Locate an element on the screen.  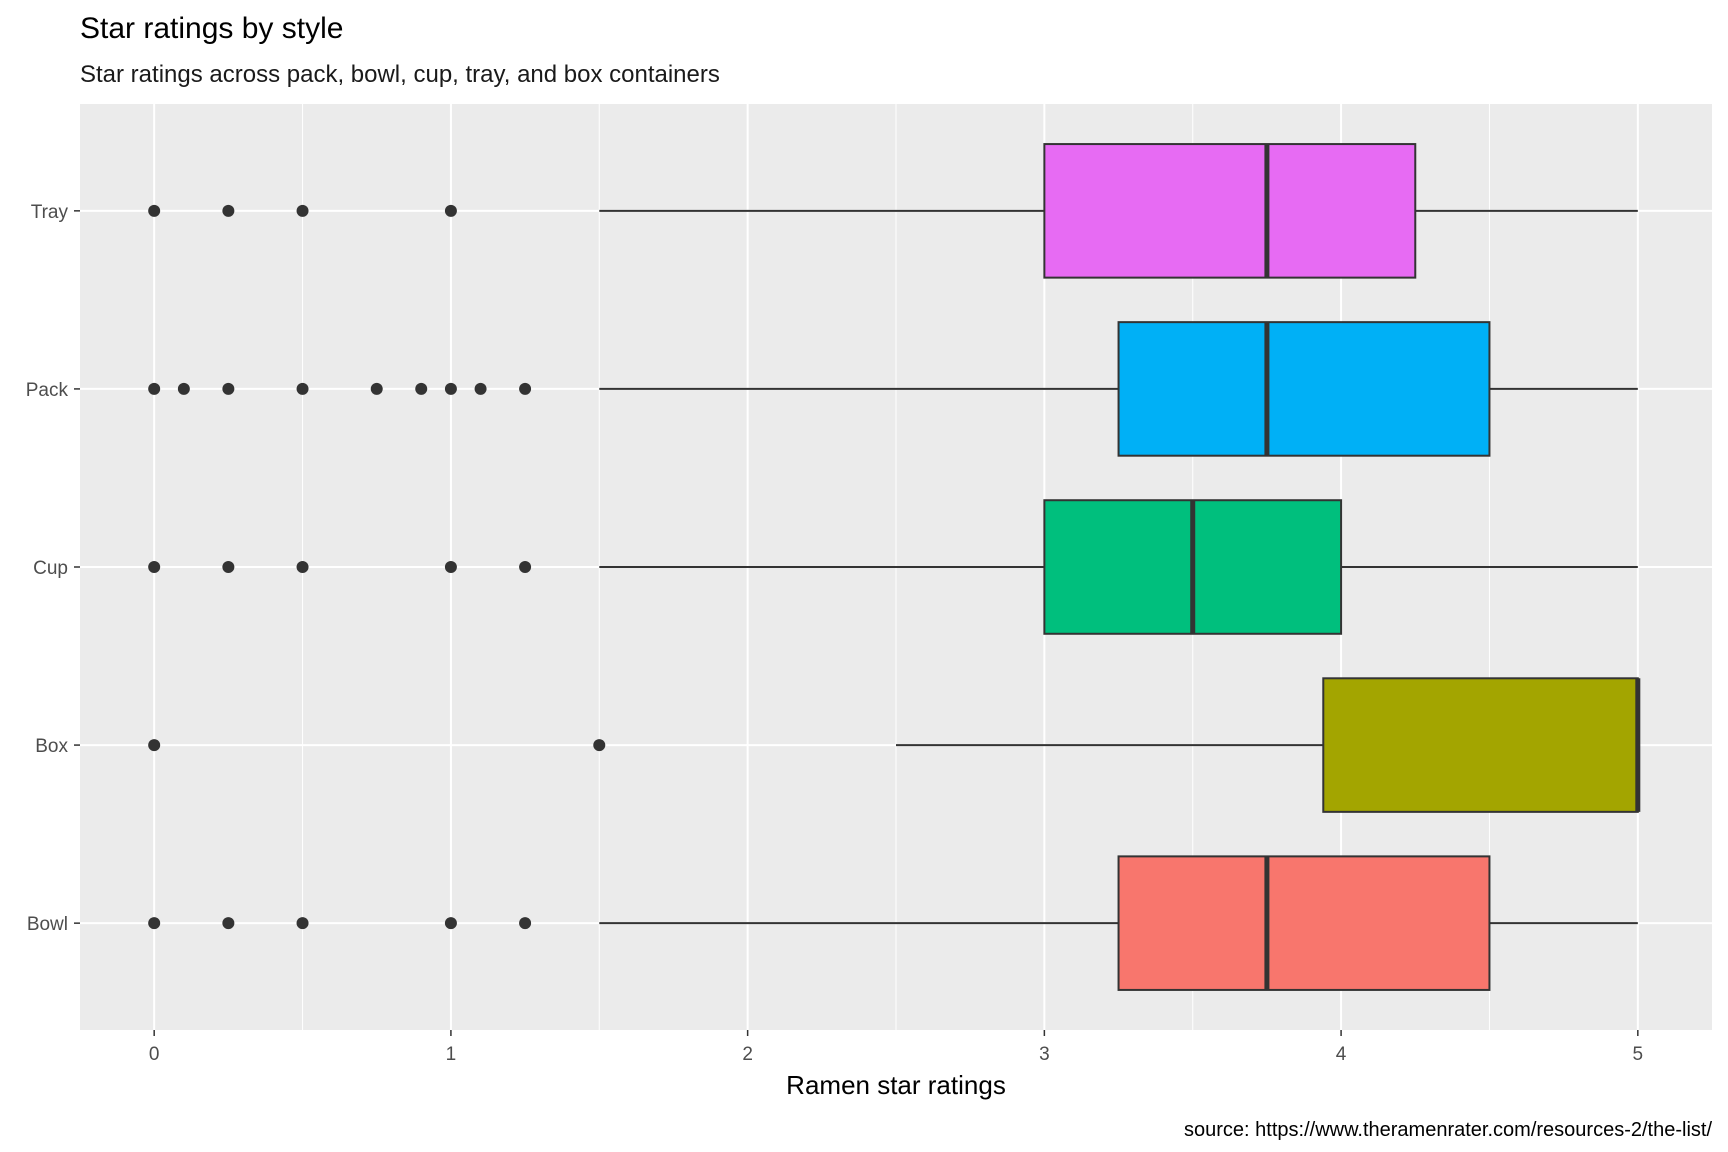
x-axis: 0 1 2 3 4 5 is located at coordinates (896, 1047).